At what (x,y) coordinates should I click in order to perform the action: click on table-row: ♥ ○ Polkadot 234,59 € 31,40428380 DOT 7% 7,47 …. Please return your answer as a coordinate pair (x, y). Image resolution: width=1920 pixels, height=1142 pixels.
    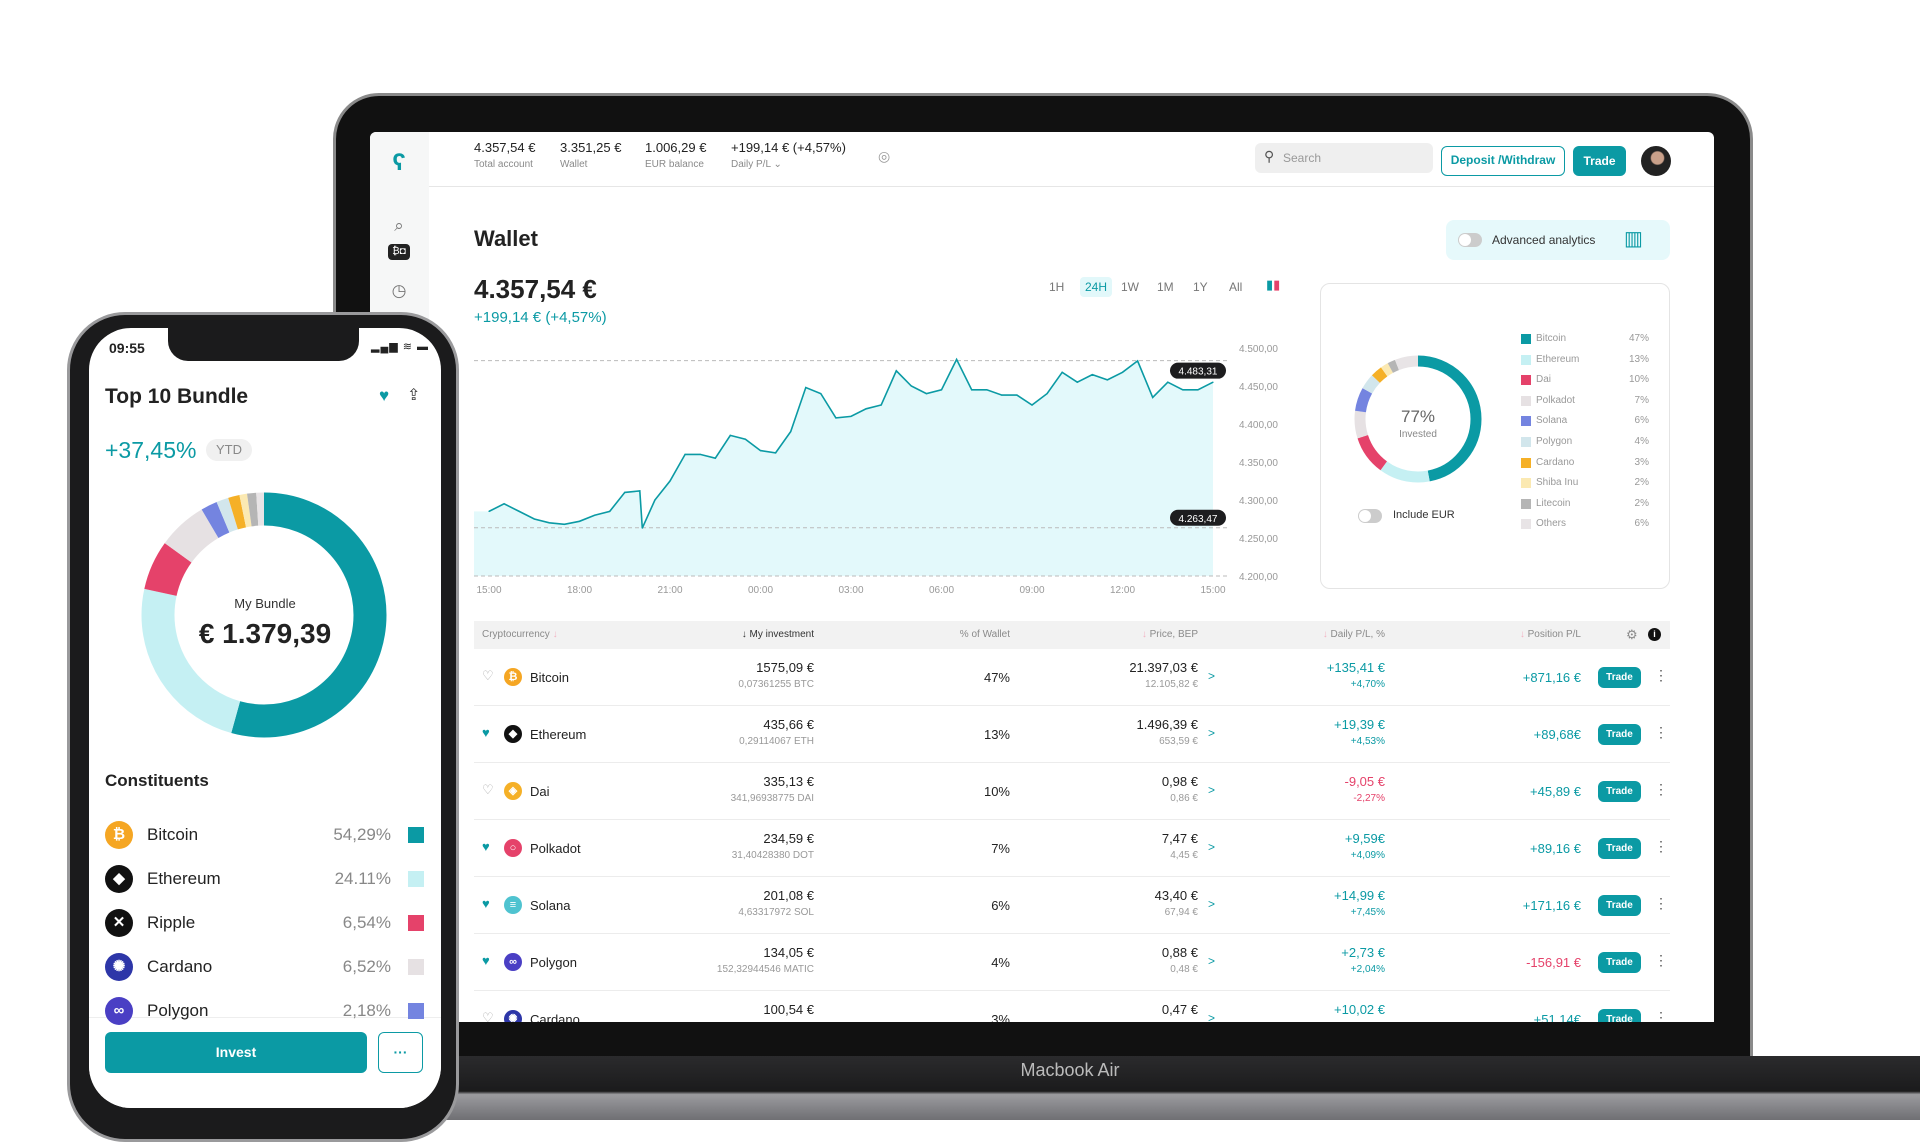
    Looking at the image, I should click on (1072, 848).